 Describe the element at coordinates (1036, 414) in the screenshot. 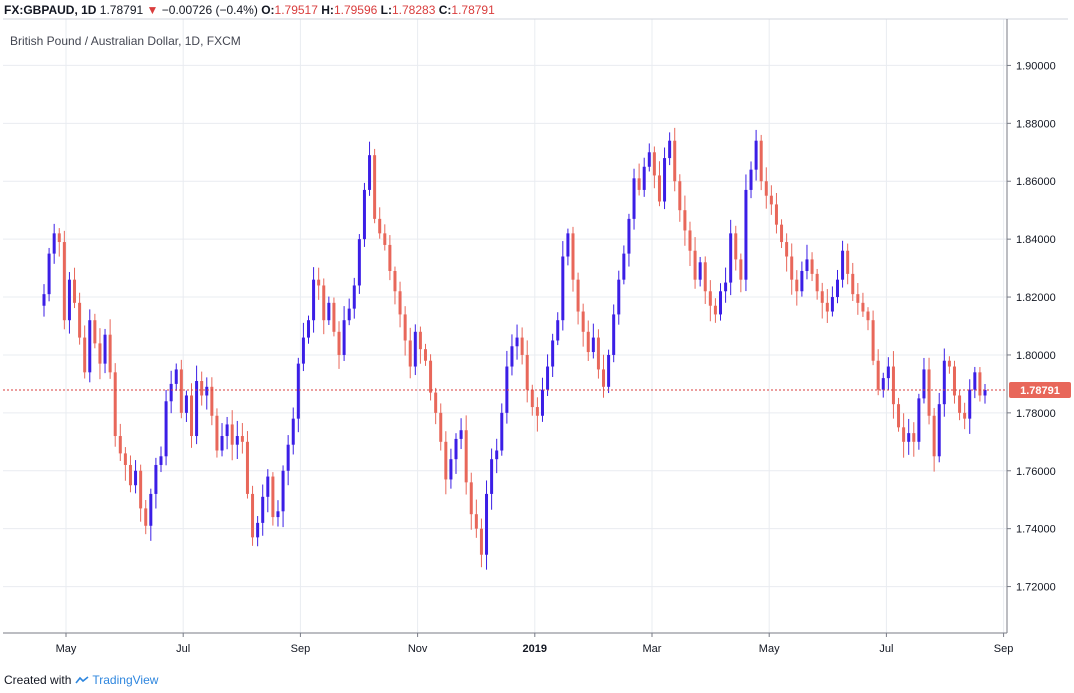

I see `price-tick-label: 1.78000` at that location.